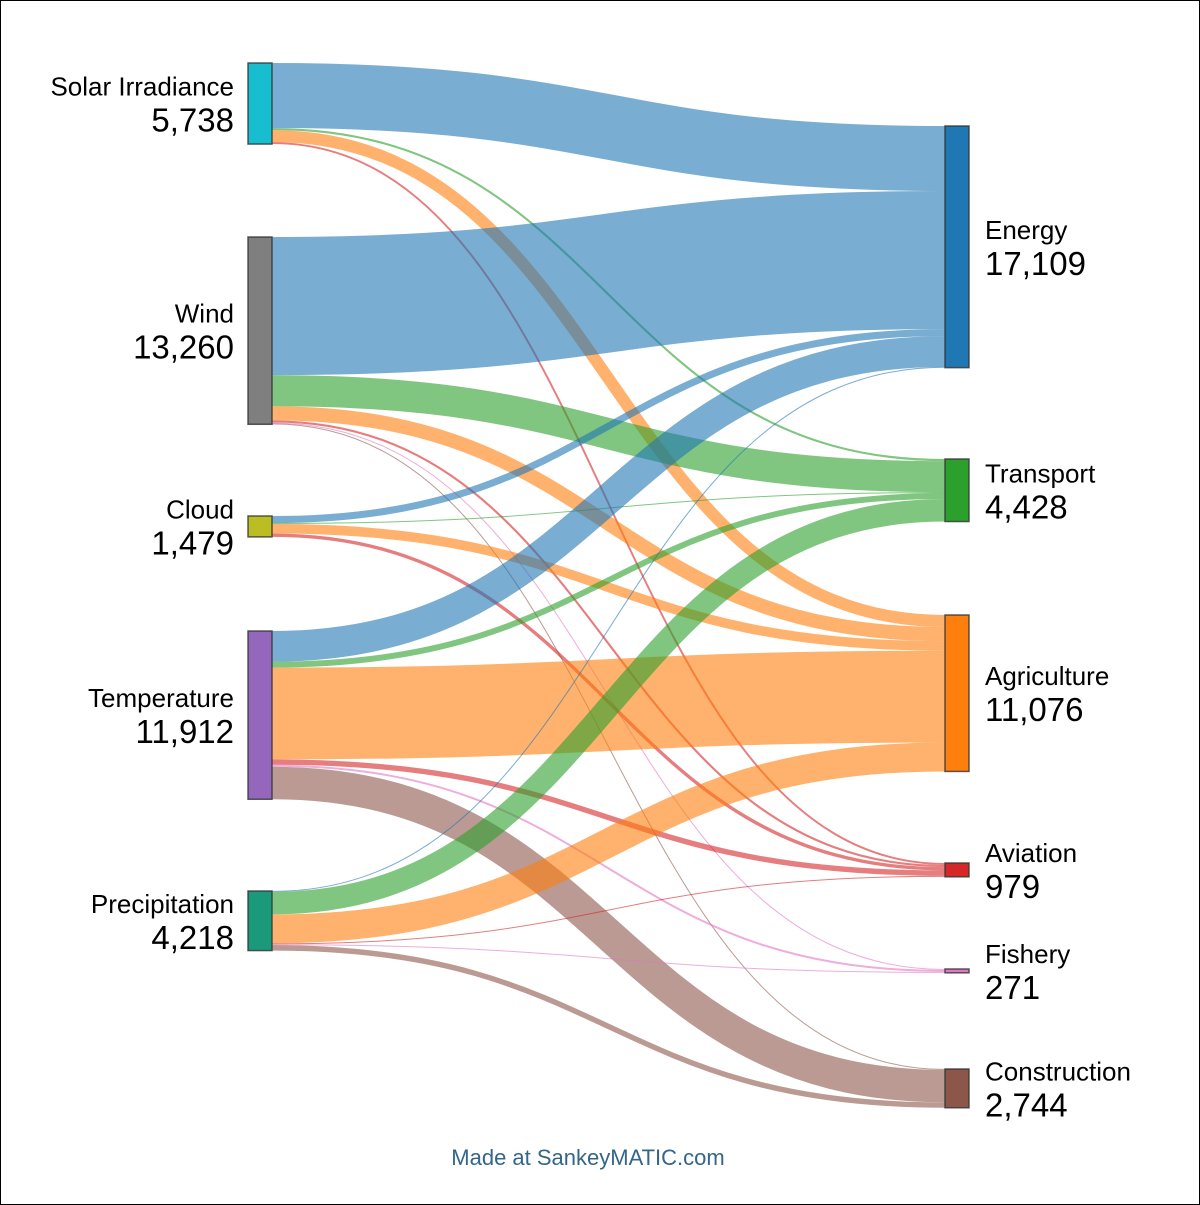 This screenshot has height=1205, width=1200. I want to click on node-energy, so click(957, 247).